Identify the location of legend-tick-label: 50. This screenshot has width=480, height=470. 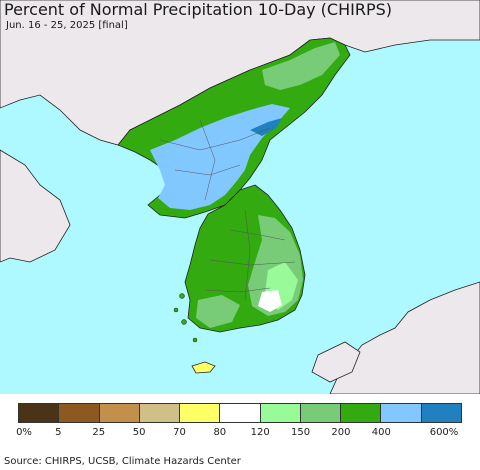
(139, 432).